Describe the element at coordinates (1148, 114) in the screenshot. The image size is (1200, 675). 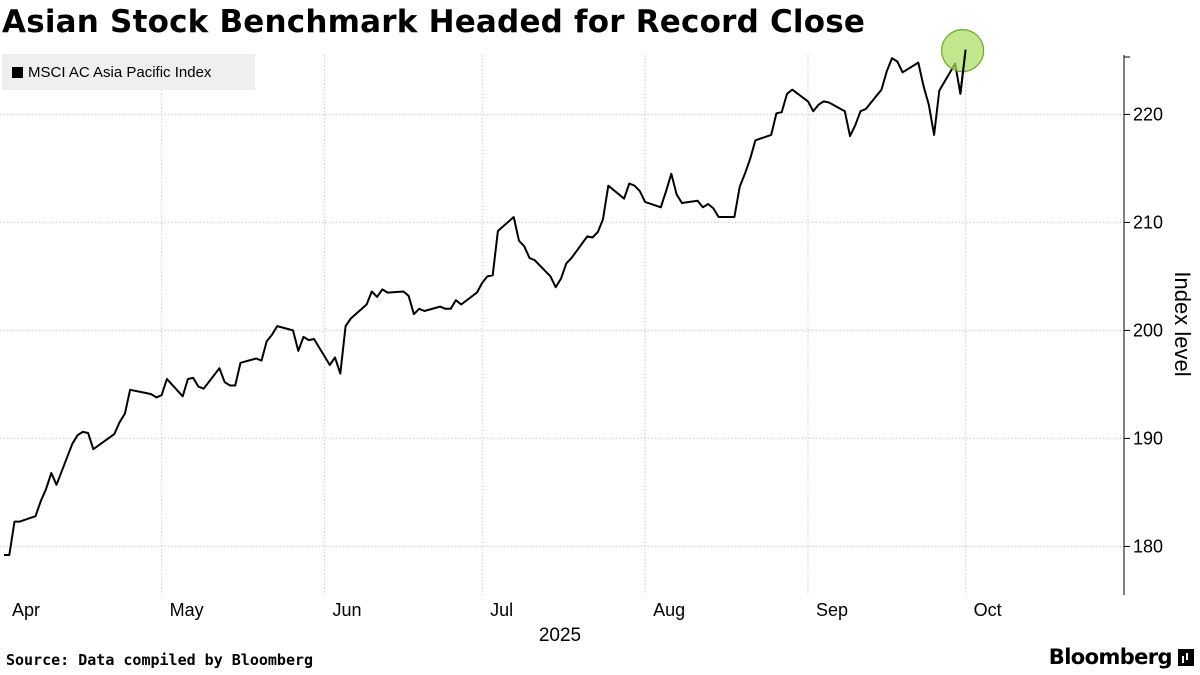
I see `y-tick-label: 220` at that location.